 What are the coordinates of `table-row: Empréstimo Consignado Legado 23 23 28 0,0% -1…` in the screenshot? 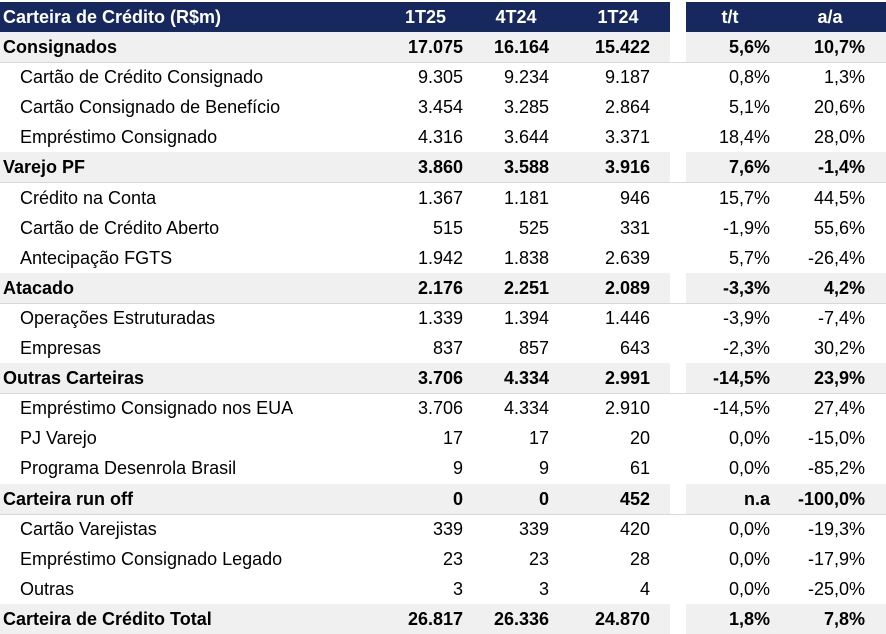 It's located at (443, 559).